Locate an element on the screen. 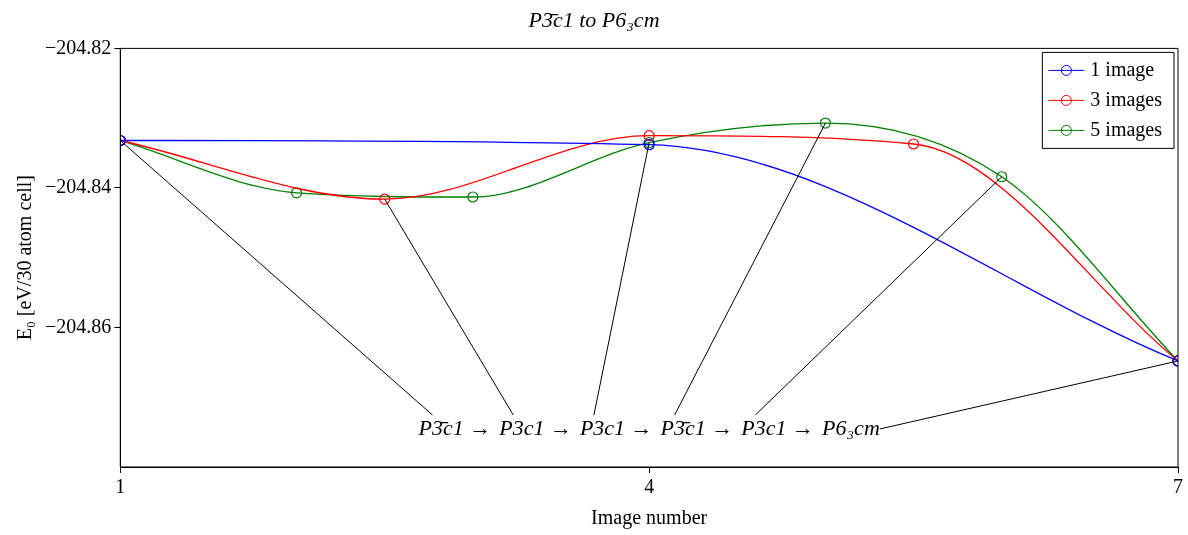 The width and height of the screenshot is (1188, 535). y-axis-title: E₀ [eV/30 atom cell] is located at coordinates (24, 258).